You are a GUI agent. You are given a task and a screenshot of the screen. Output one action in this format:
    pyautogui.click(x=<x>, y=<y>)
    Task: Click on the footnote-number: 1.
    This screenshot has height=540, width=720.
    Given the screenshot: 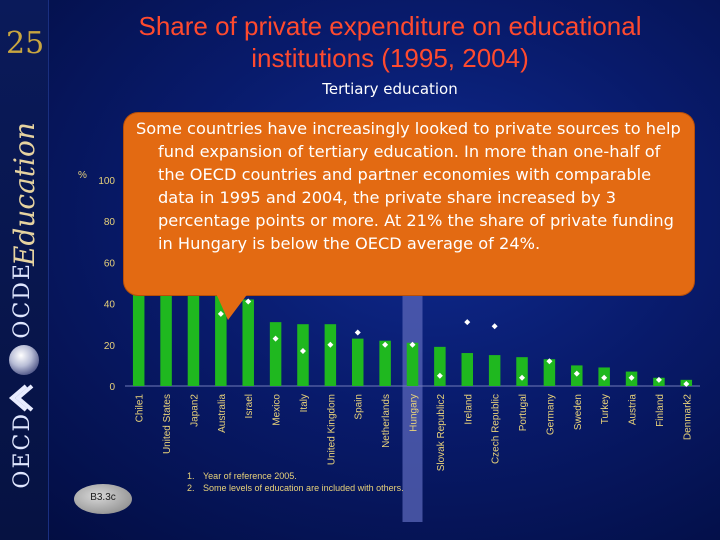 What is the action you would take?
    pyautogui.click(x=191, y=476)
    